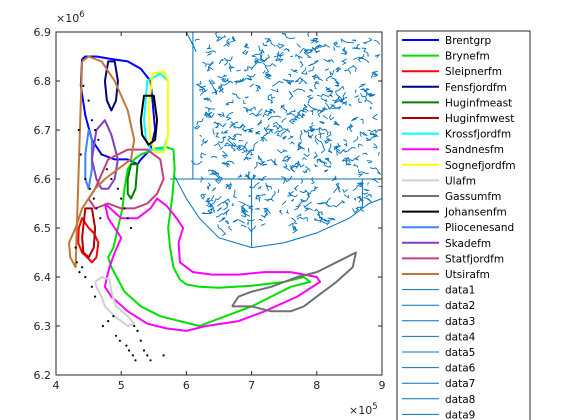  What do you see at coordinates (132, 181) in the screenshot?
I see `series-huginfmeast` at bounding box center [132, 181].